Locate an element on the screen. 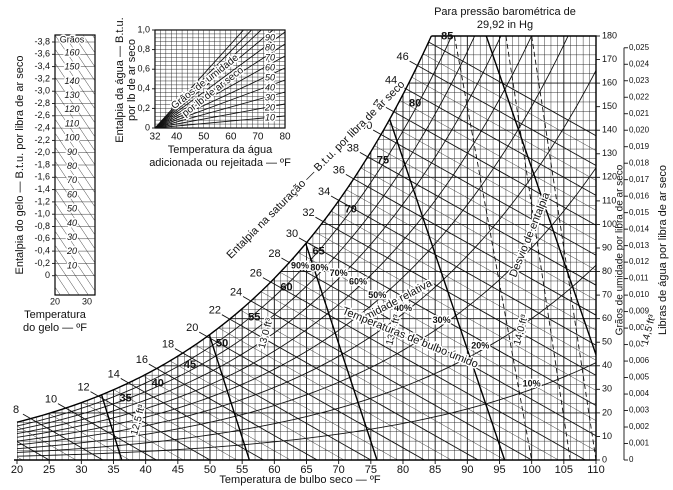 The width and height of the screenshot is (673, 490). ice-grains-header: Grãos is located at coordinates (72, 39).